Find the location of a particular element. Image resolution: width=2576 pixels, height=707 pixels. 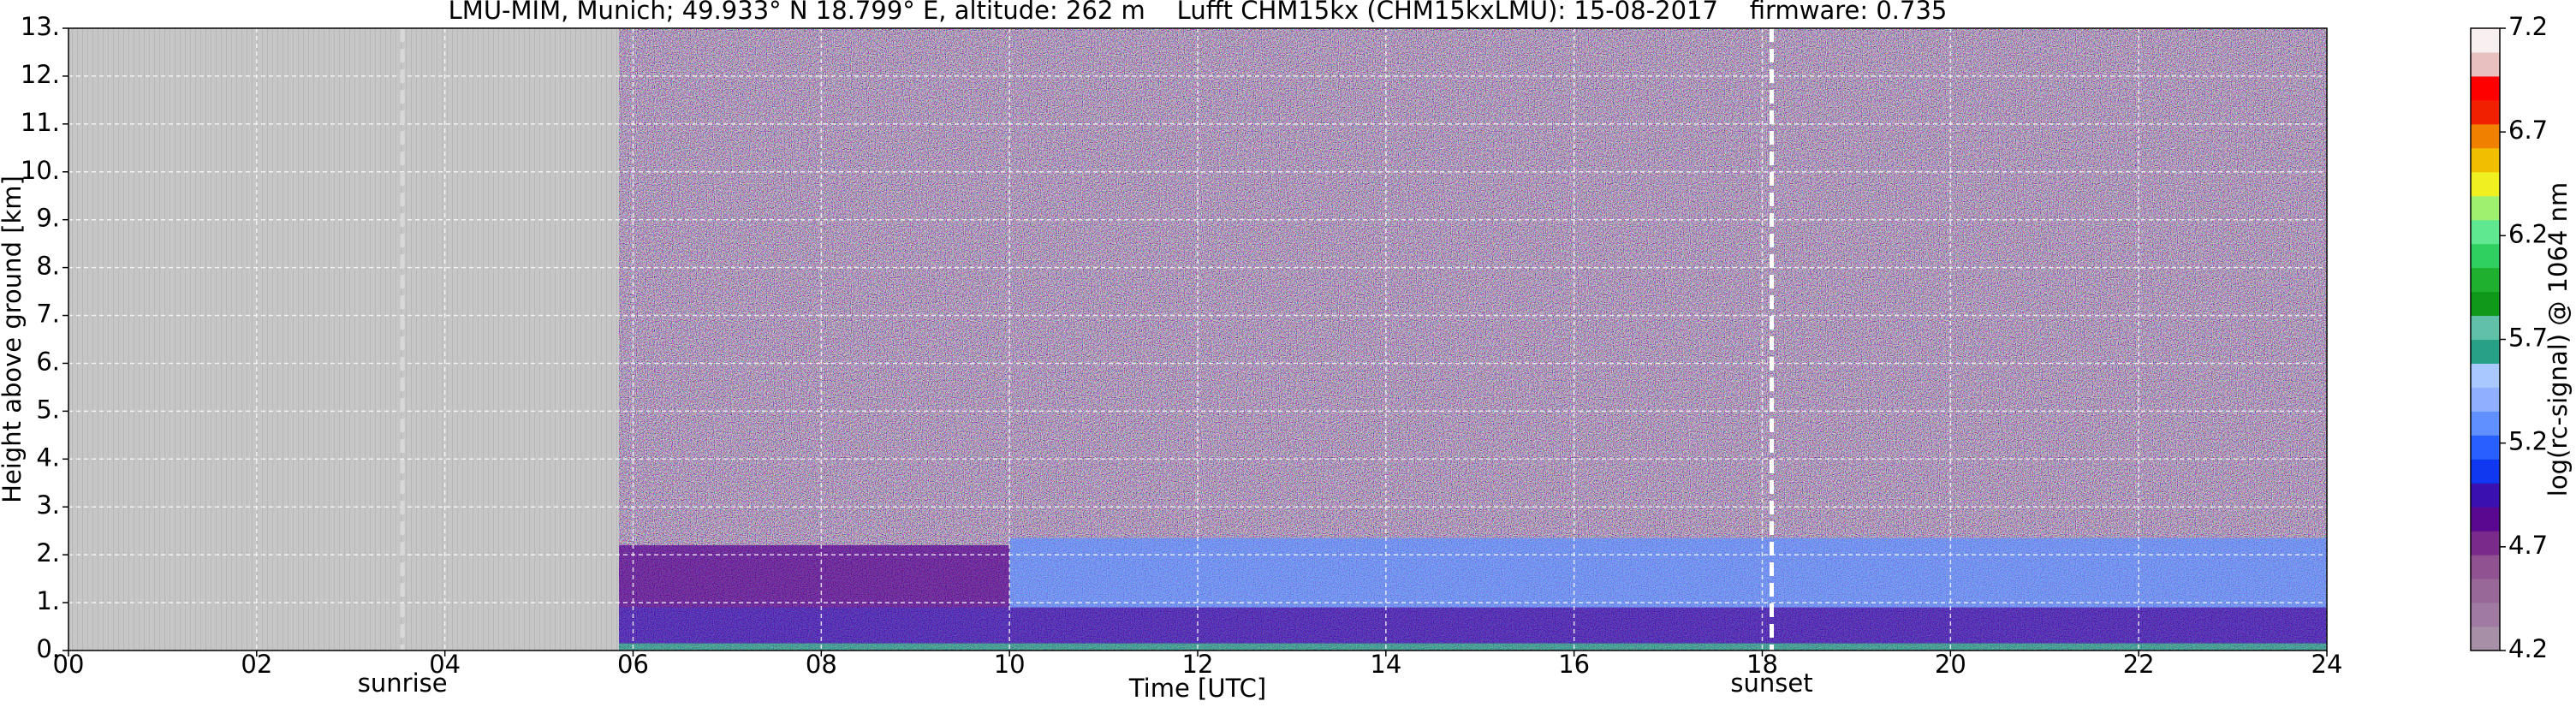

x-tick-label: 08 is located at coordinates (822, 664).